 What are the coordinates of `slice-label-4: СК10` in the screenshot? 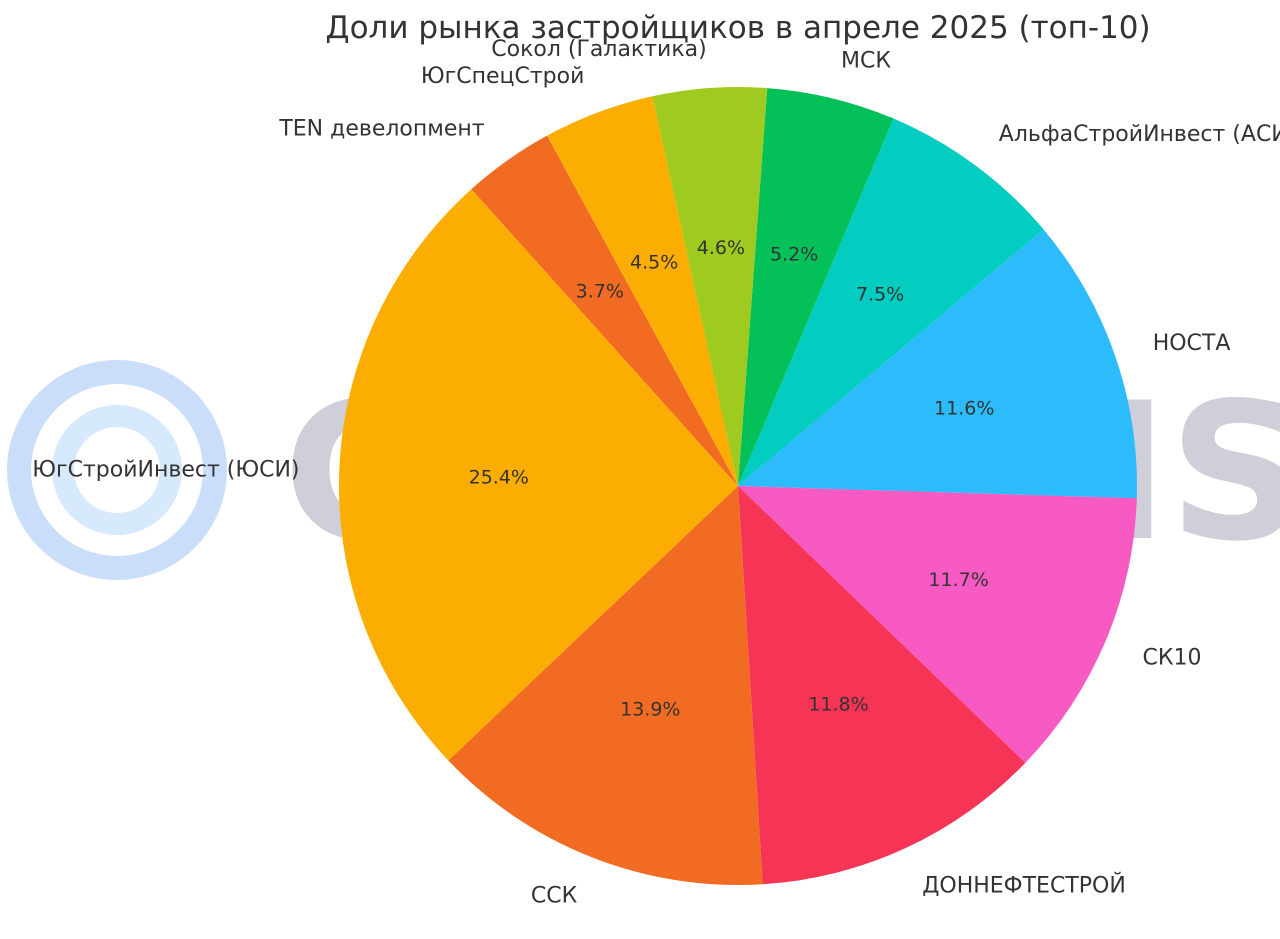 It's located at (1172, 657).